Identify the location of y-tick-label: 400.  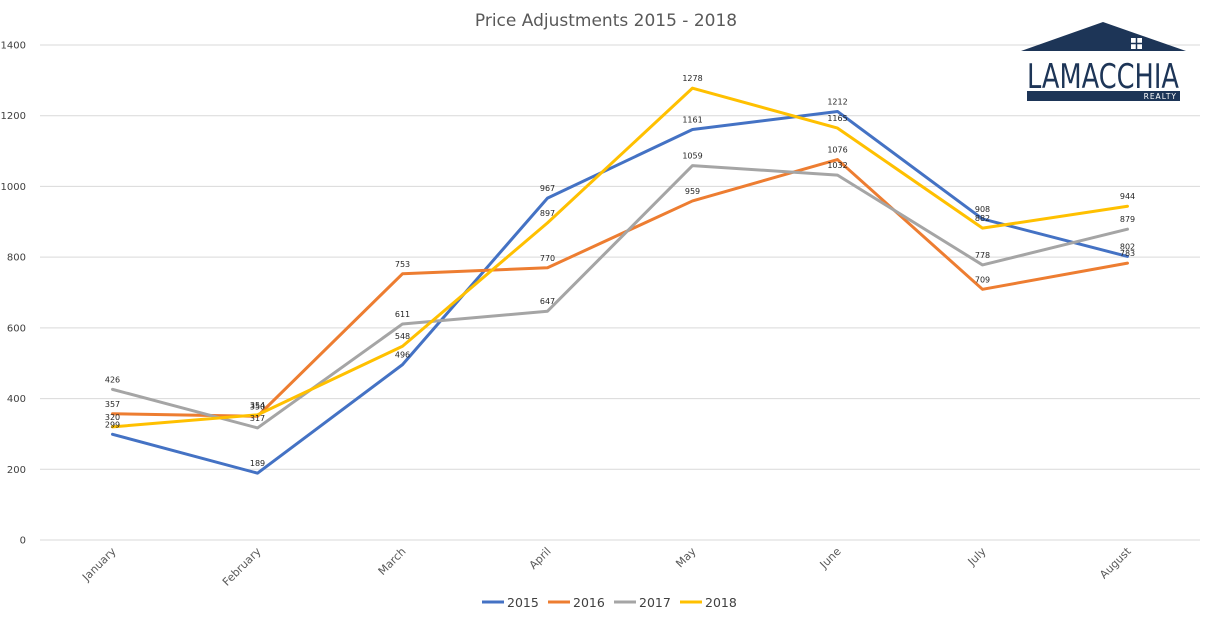
(16, 399).